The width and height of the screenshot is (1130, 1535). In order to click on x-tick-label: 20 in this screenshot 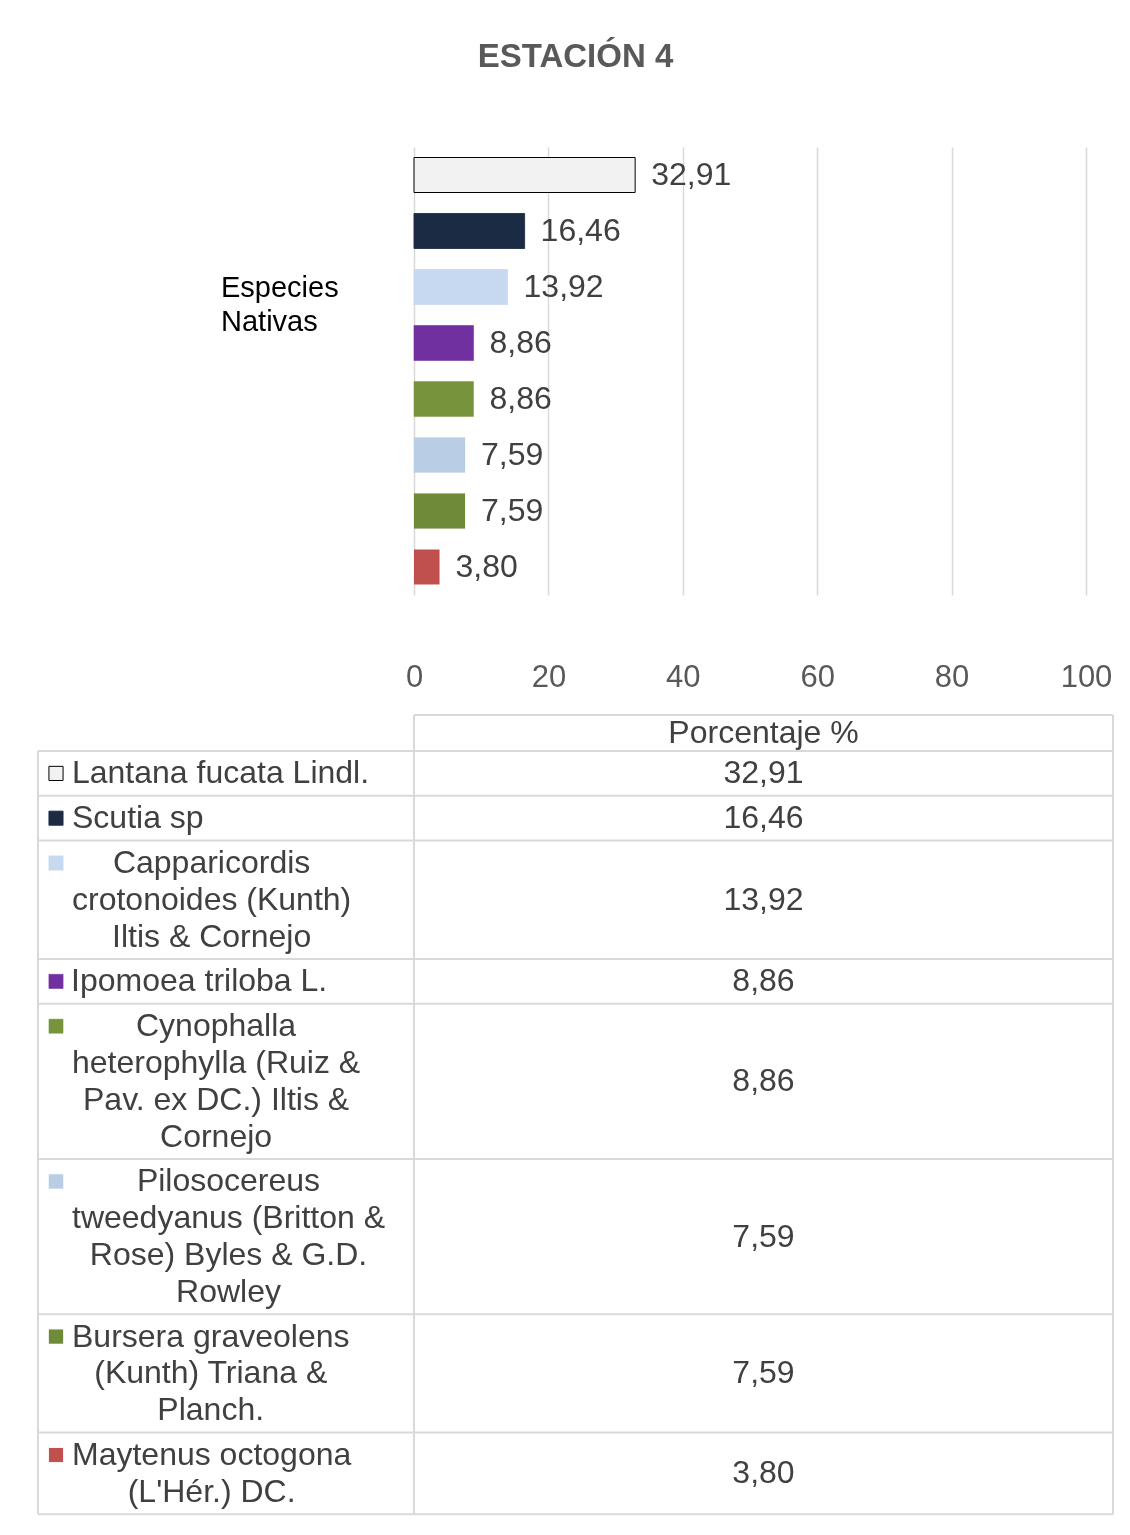, I will do `click(549, 676)`.